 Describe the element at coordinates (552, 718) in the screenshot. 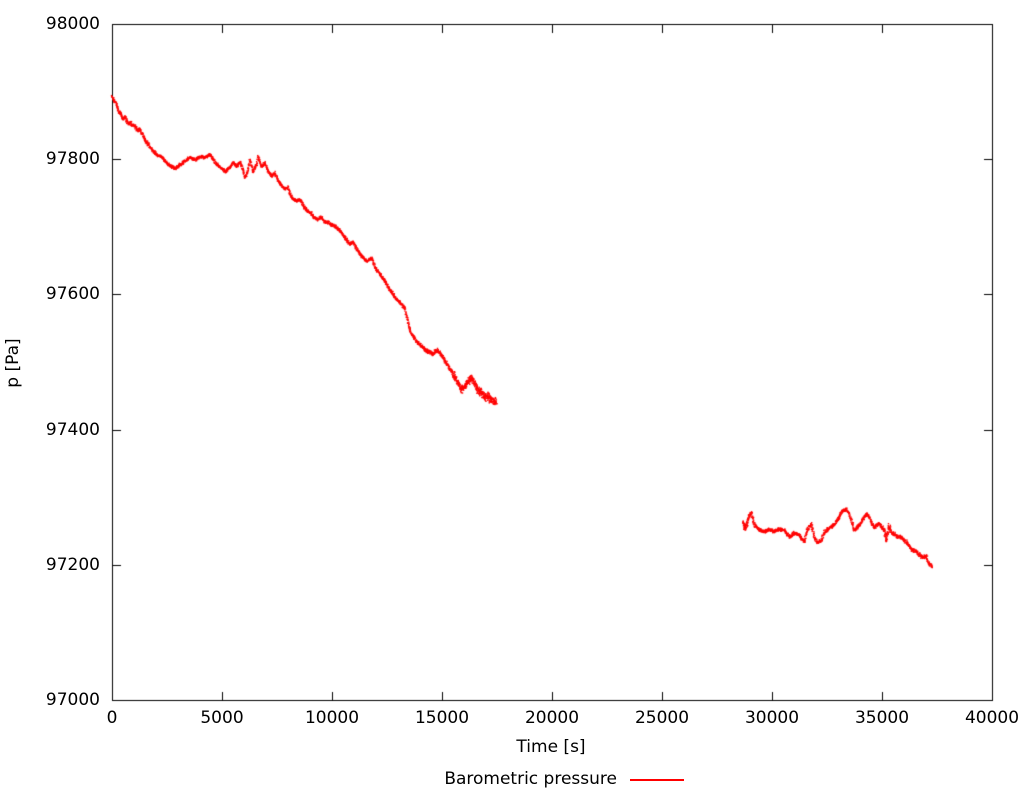

I see `x-tick-label-20000: 20000` at that location.